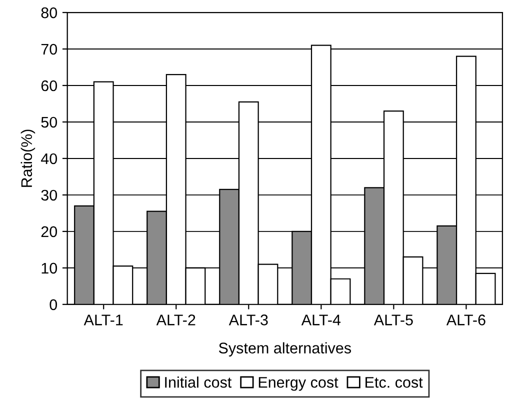  What do you see at coordinates (50, 268) in the screenshot?
I see `y-tick-label: 10` at bounding box center [50, 268].